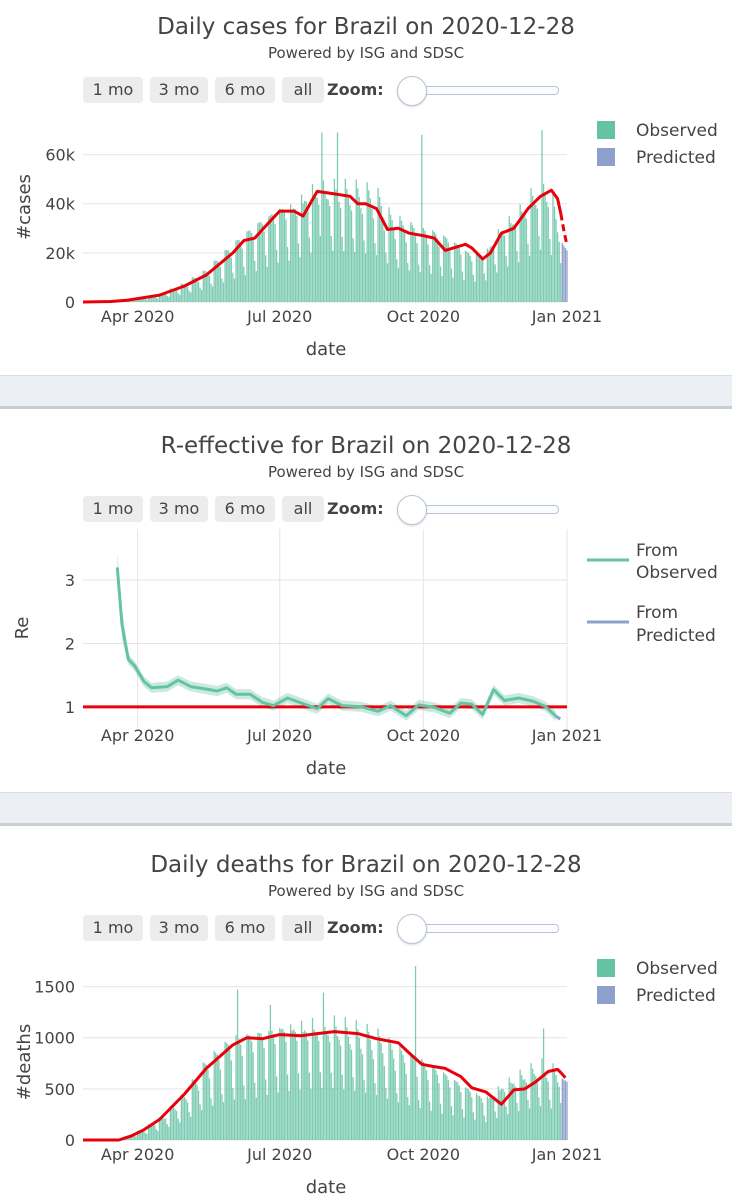 This screenshot has height=1200, width=732. I want to click on cases-legend-predicted-label: Predicted, so click(676, 158).